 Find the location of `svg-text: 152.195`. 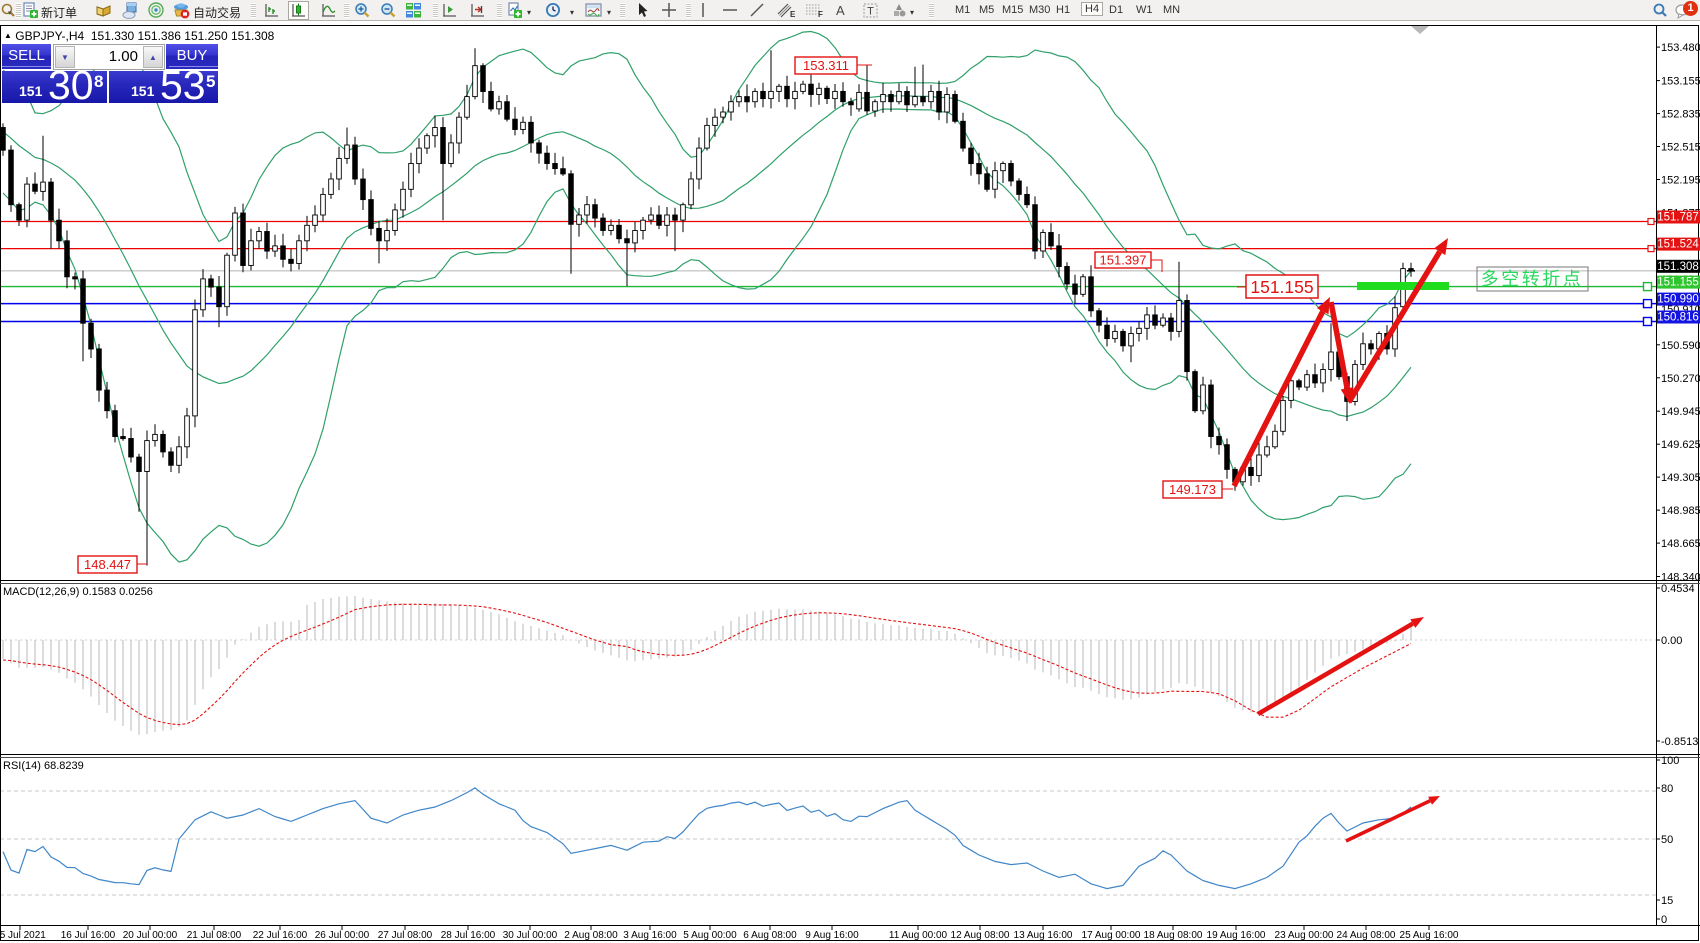

svg-text: 152.195 is located at coordinates (1680, 181).